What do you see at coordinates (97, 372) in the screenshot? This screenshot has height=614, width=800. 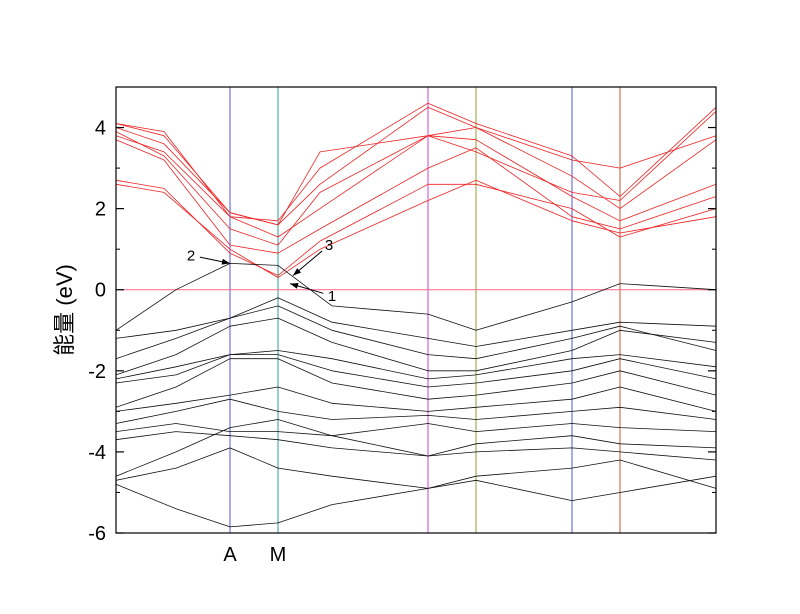 I see `y-tick-label: -2` at bounding box center [97, 372].